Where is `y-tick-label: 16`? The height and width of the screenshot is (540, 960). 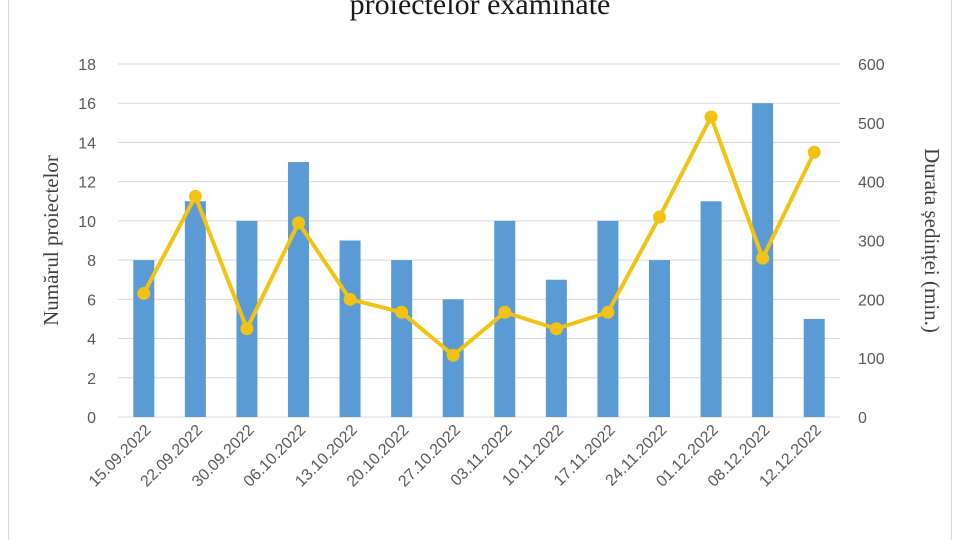 y-tick-label: 16 is located at coordinates (87, 104).